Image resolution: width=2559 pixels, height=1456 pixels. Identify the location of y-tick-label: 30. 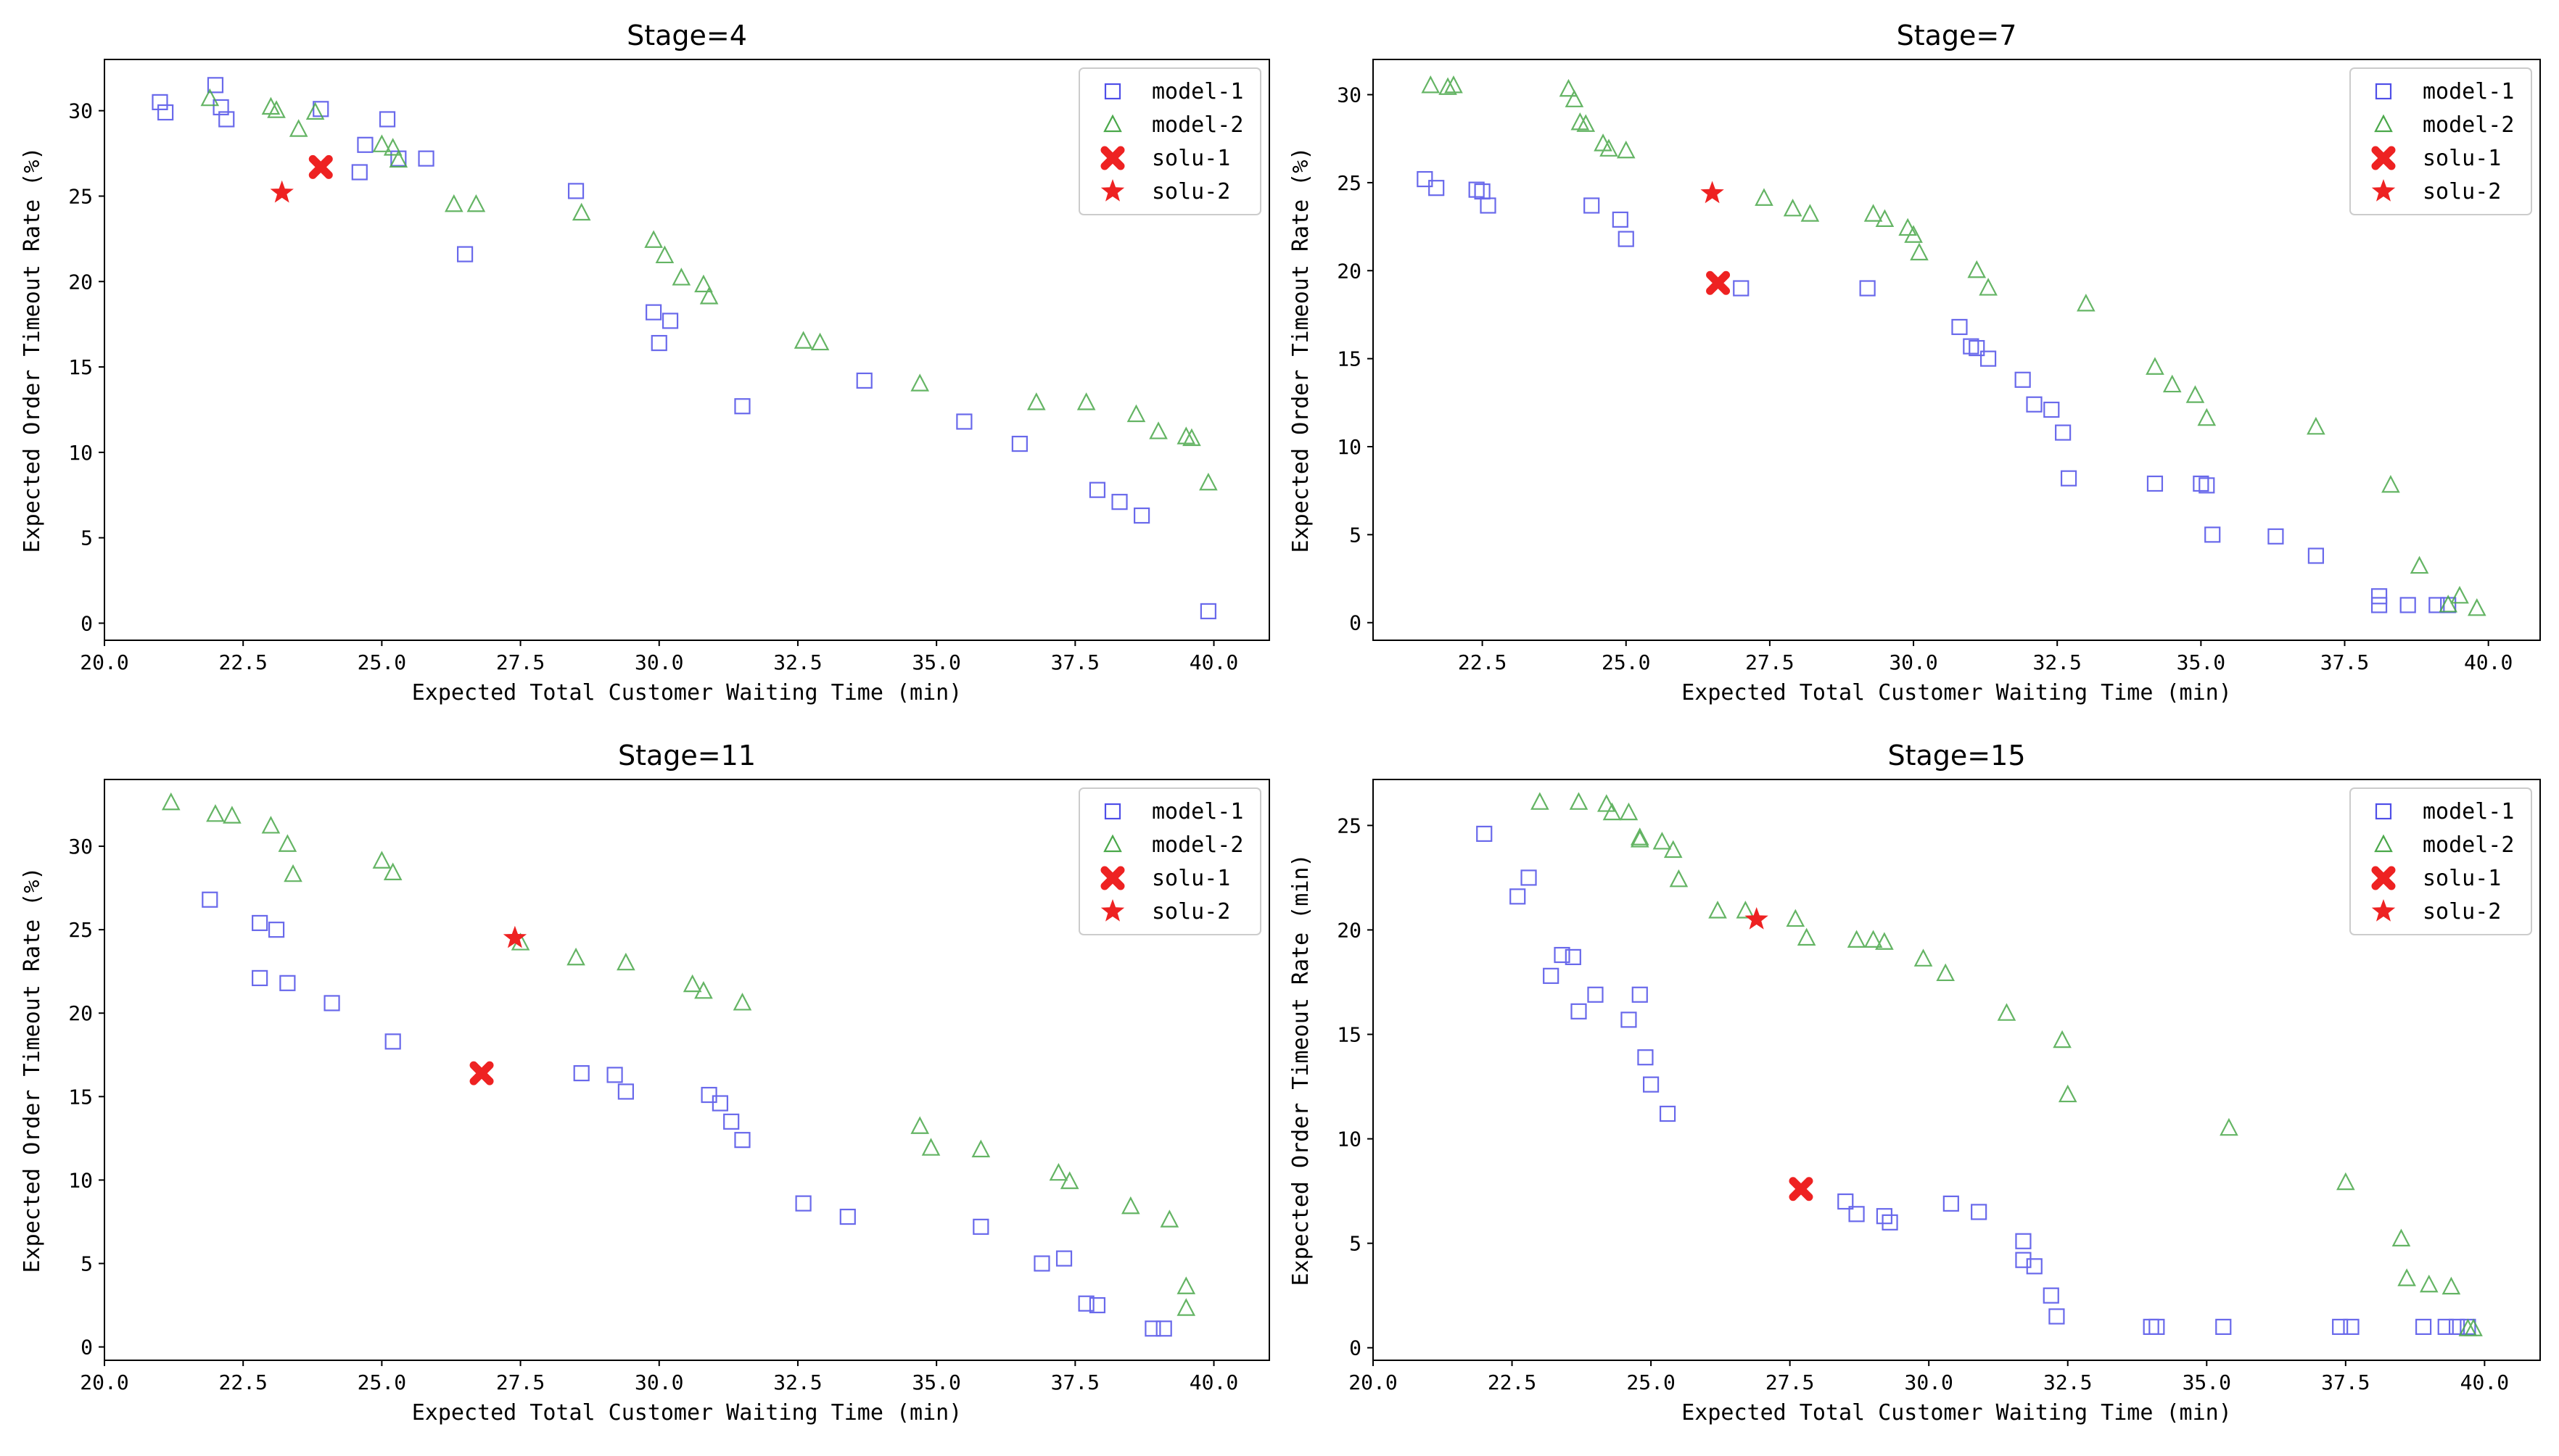
(80, 847).